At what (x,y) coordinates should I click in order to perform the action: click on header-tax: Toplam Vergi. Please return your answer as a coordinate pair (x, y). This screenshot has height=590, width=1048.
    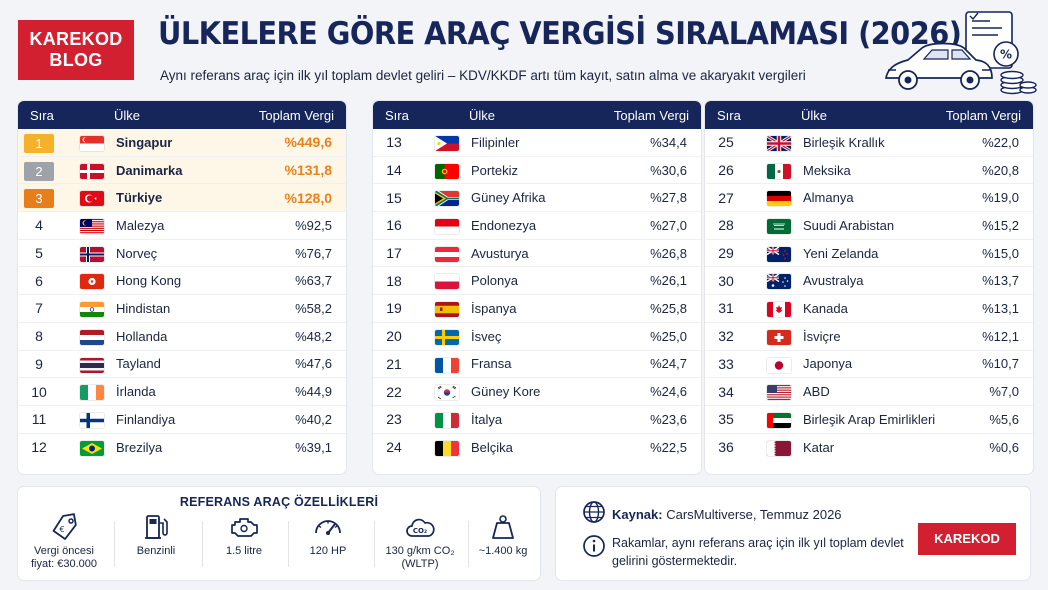
    Looking at the image, I should click on (651, 115).